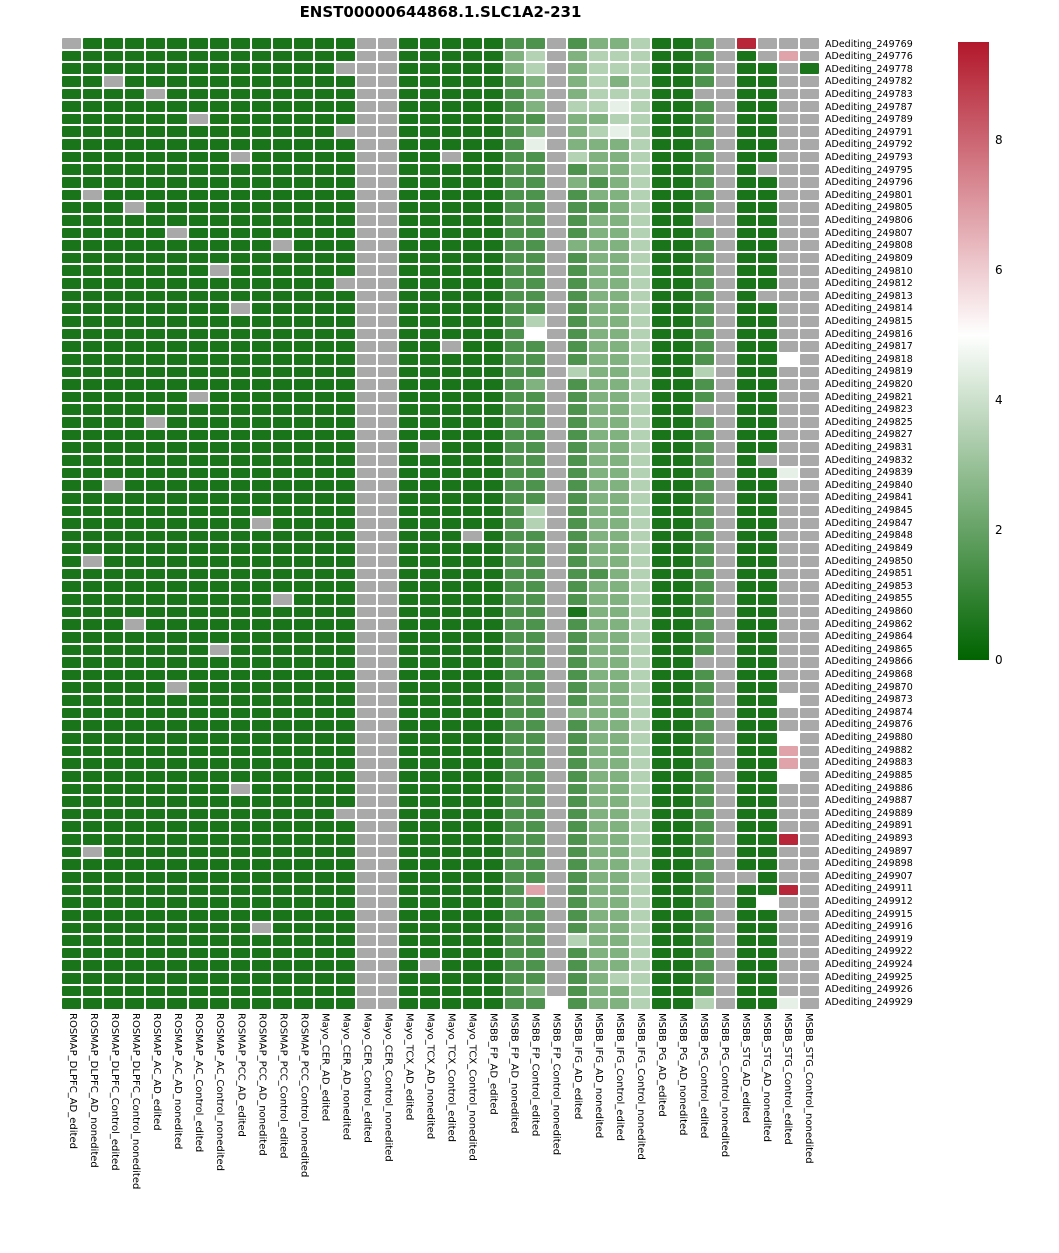 The width and height of the screenshot is (1059, 1253). Describe the element at coordinates (199, 1083) in the screenshot. I see `column-label: ROSMAP_AC_Control_edited` at that location.